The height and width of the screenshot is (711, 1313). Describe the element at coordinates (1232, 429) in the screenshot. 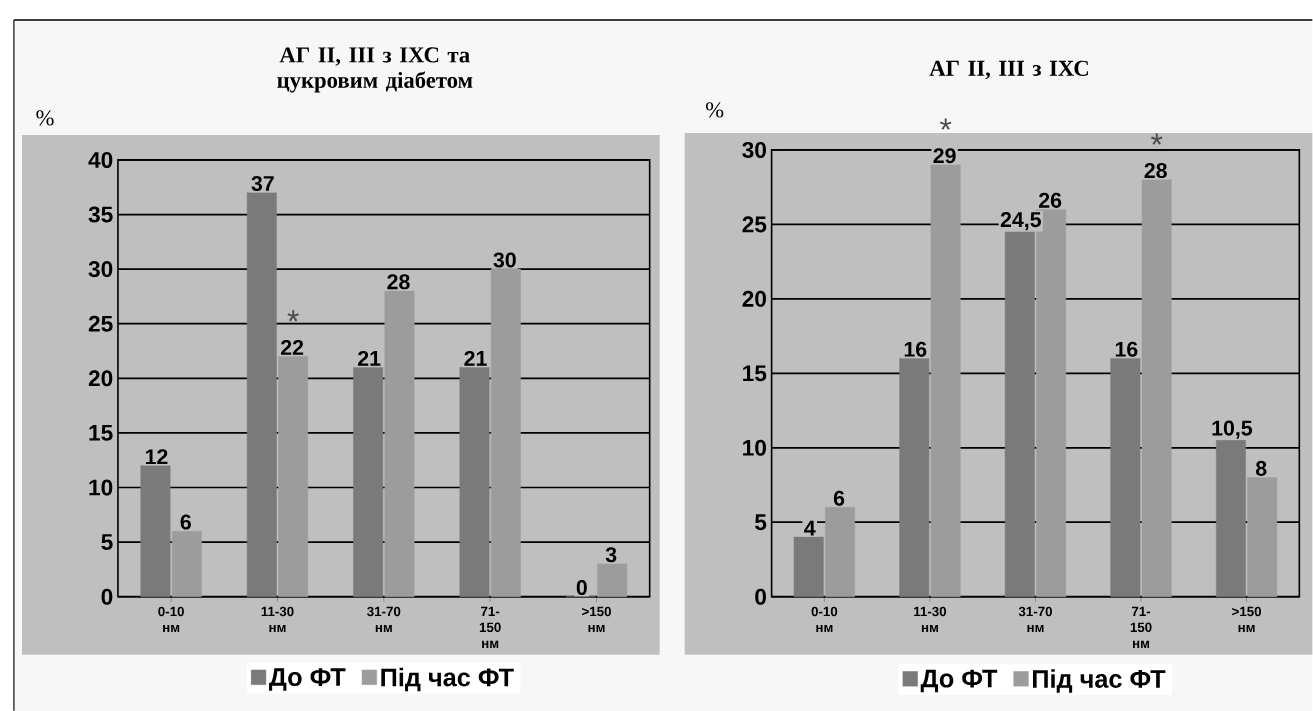

I see `data-label: 10,5` at that location.